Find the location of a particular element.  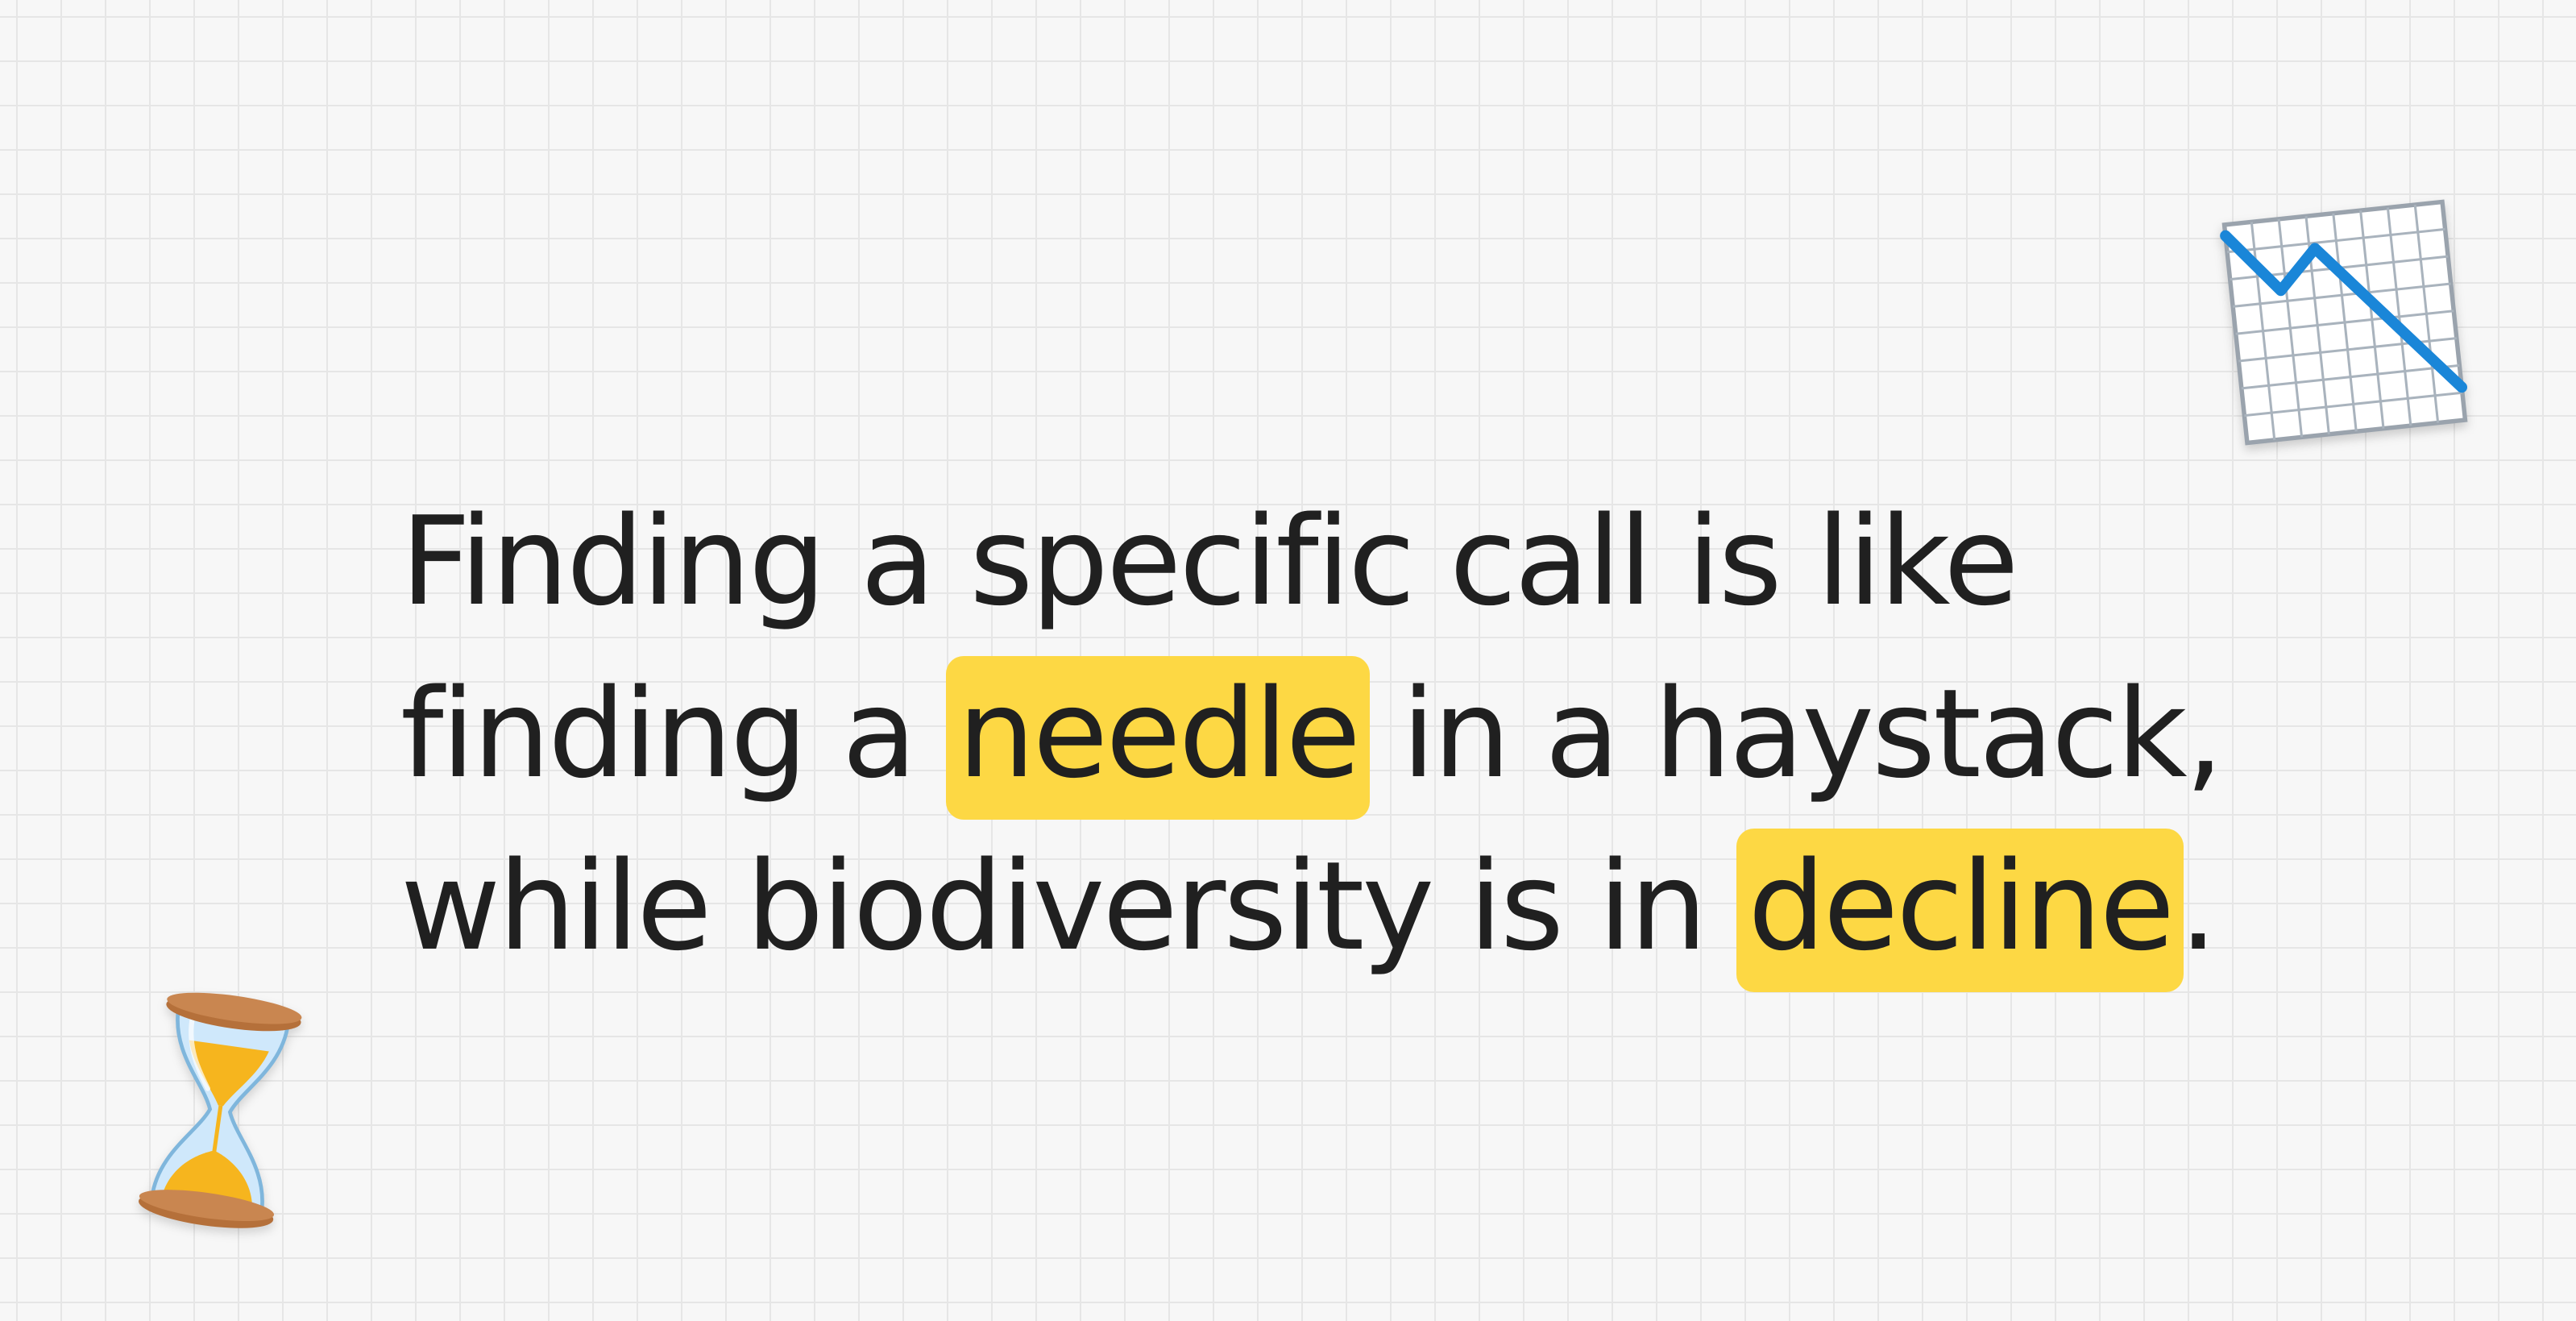

highlight-decline: decline is located at coordinates (1960, 911).